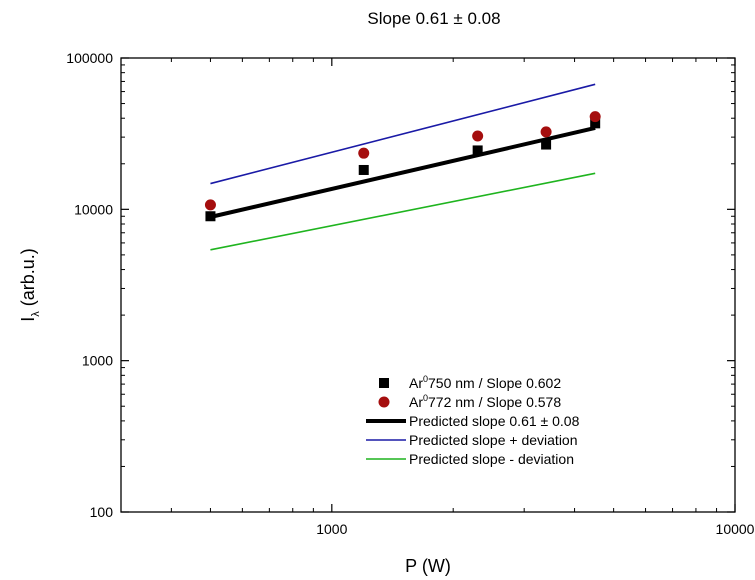 The height and width of the screenshot is (580, 755). What do you see at coordinates (384, 402) in the screenshot?
I see `legend-marker-circle` at bounding box center [384, 402].